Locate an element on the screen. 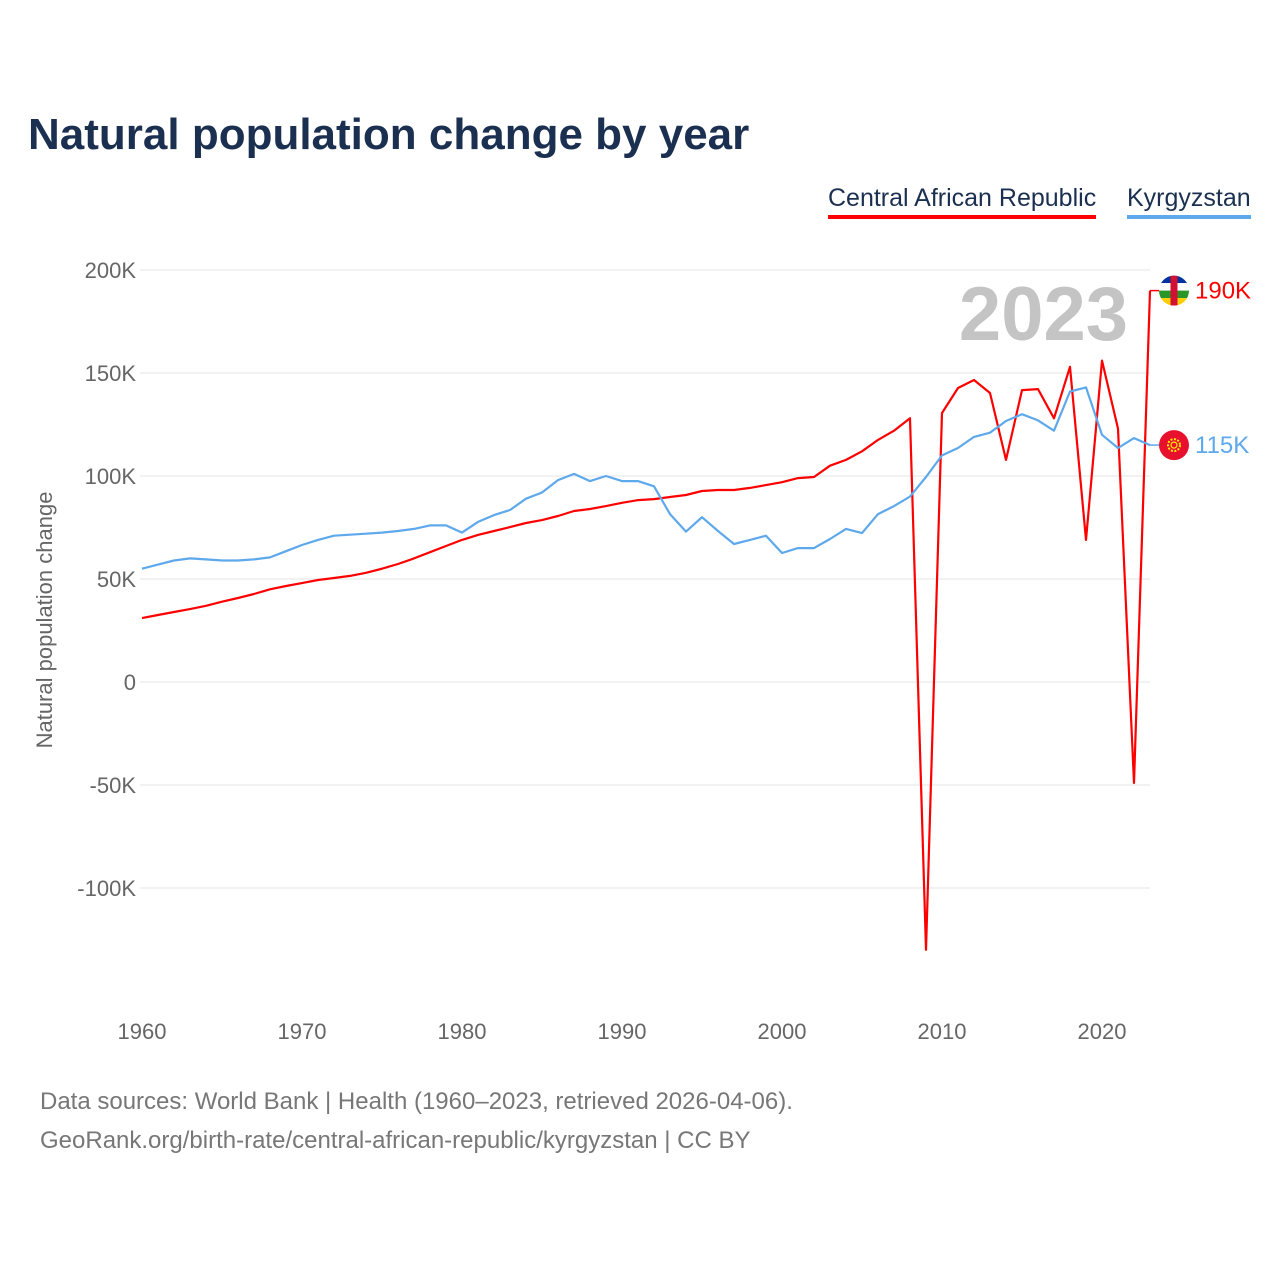 Image resolution: width=1280 pixels, height=1280 pixels. flag-sun is located at coordinates (1174, 445).